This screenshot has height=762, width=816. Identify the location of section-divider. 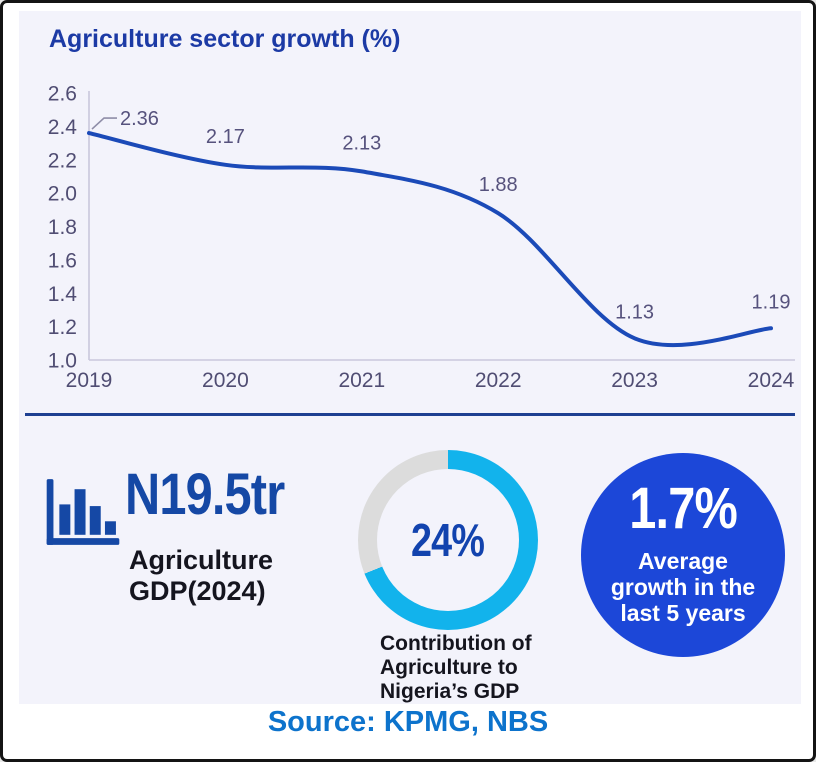
(410, 414).